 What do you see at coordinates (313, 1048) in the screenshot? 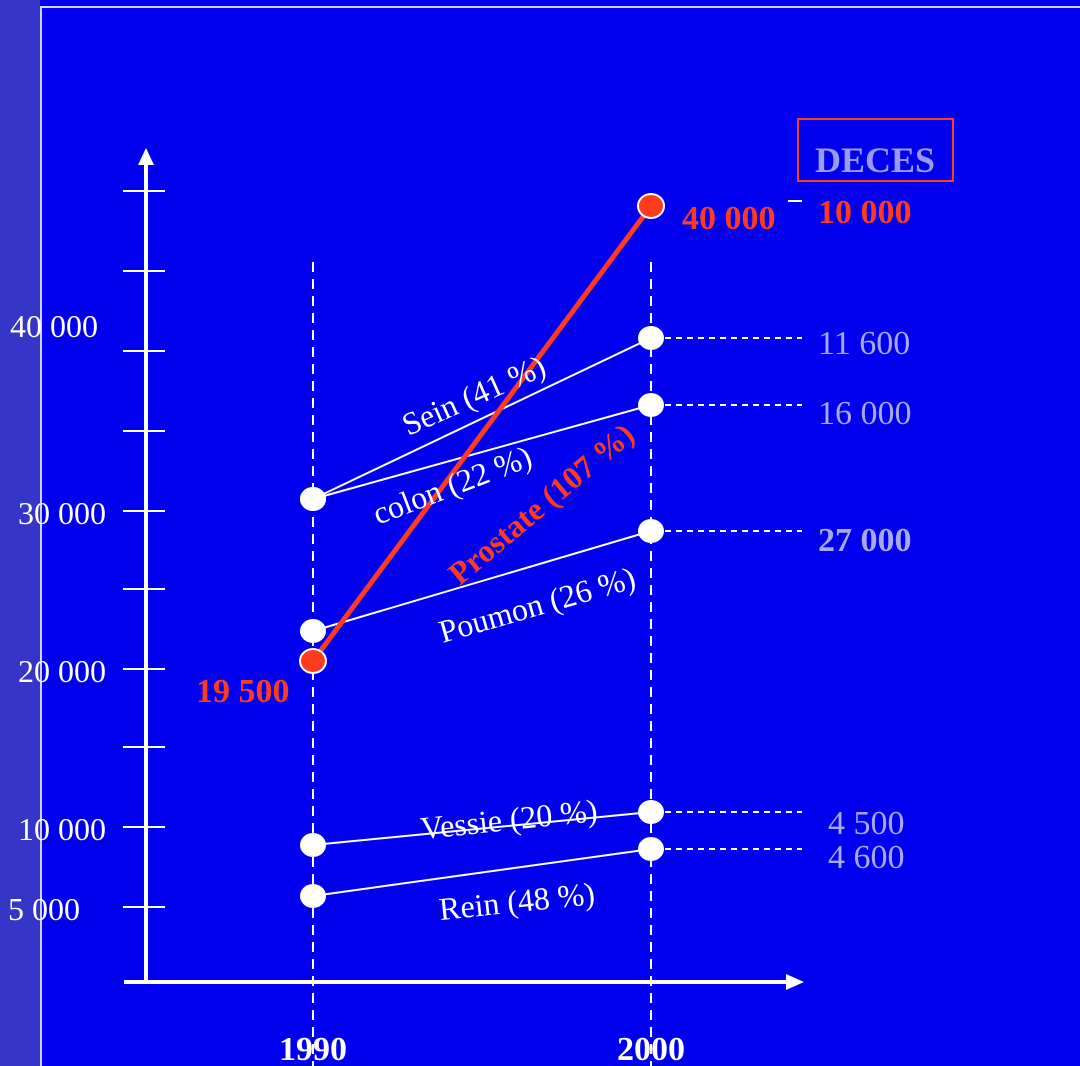
I see `x-tick-label: 1990` at bounding box center [313, 1048].